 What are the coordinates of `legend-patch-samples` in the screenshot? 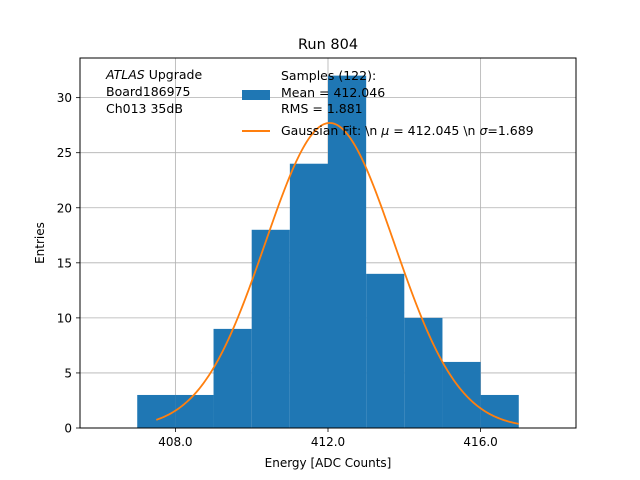 It's located at (256, 95).